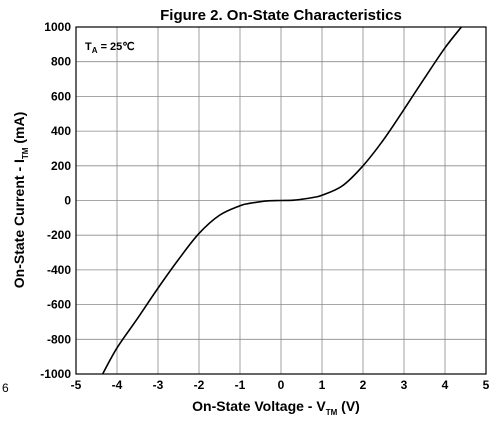  Describe the element at coordinates (158, 385) in the screenshot. I see `x-tick-label: -3` at that location.